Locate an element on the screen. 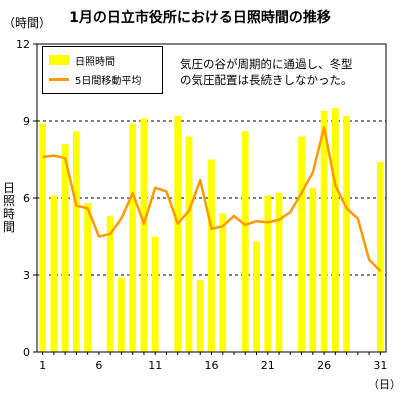 This screenshot has width=400, height=400. legend-item-moving-average: 5日間移動平均 is located at coordinates (95, 79).